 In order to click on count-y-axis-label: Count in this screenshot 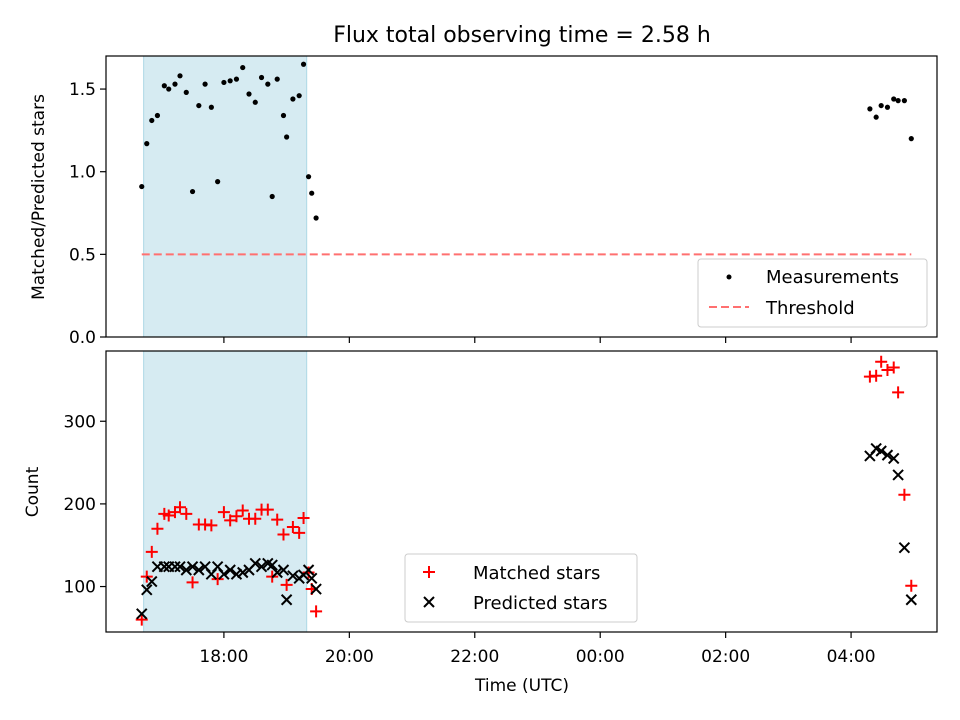, I will do `click(33, 491)`.